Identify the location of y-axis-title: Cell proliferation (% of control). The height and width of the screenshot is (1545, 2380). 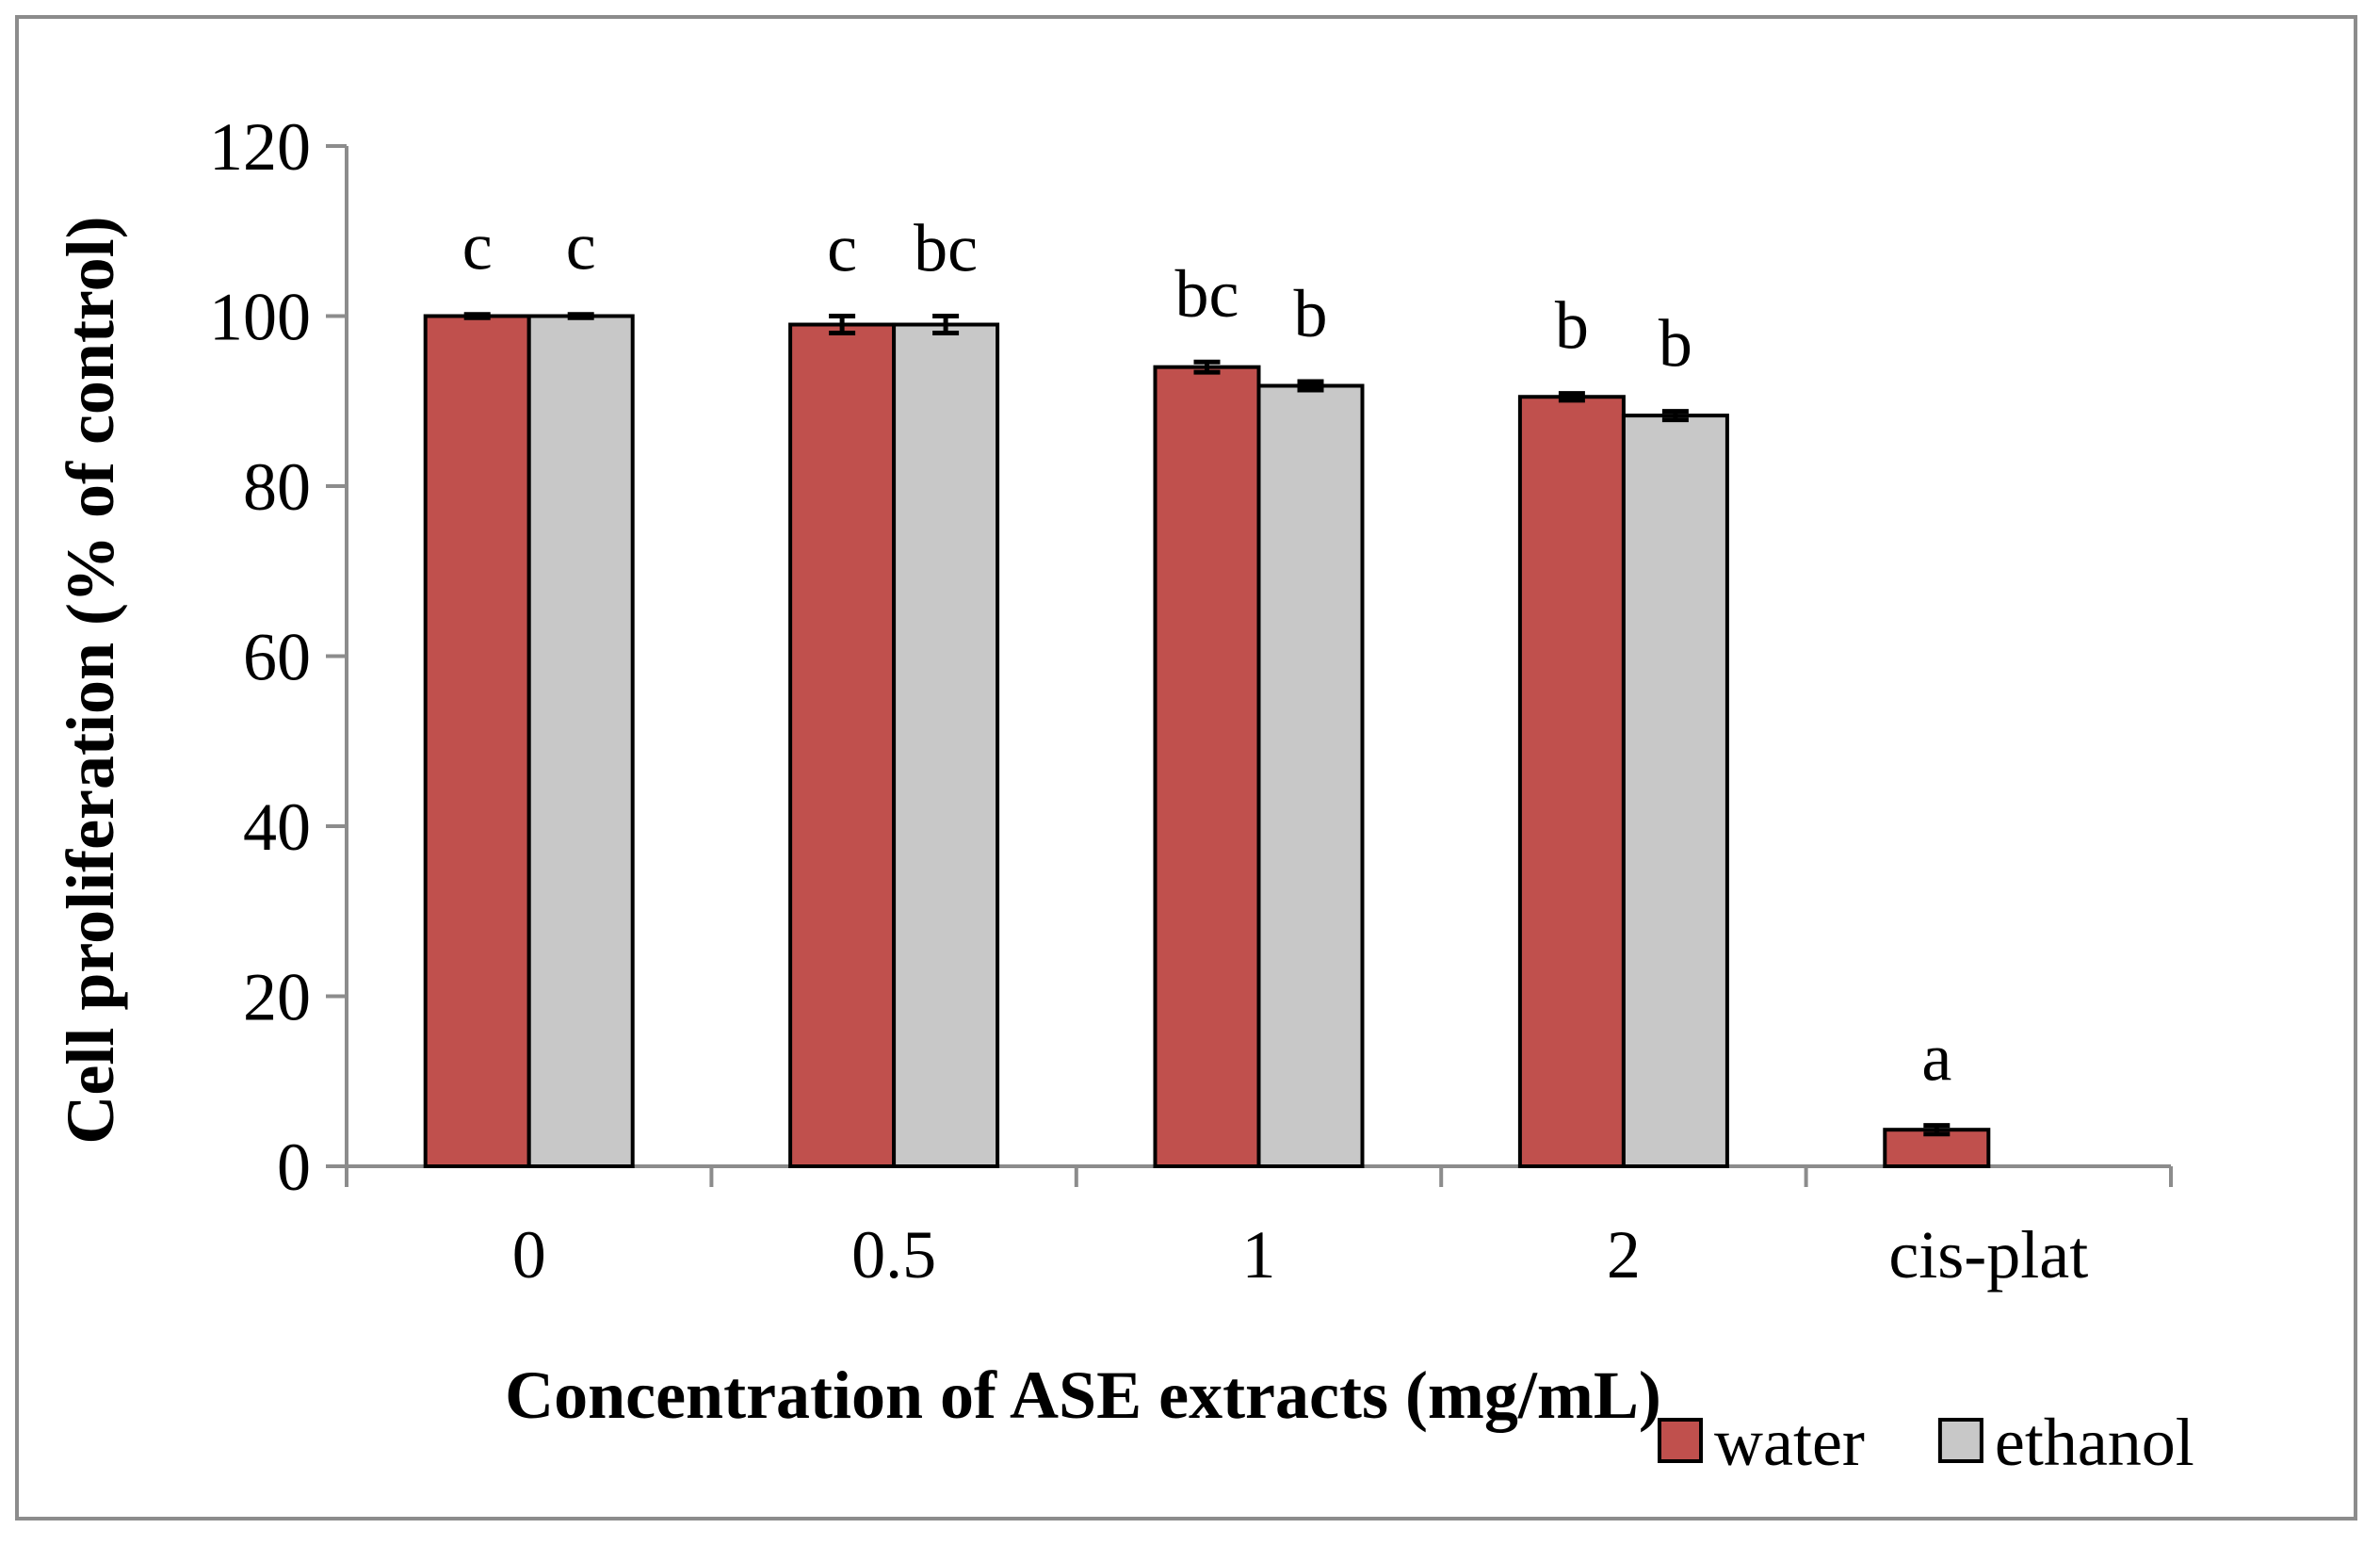
(90, 680).